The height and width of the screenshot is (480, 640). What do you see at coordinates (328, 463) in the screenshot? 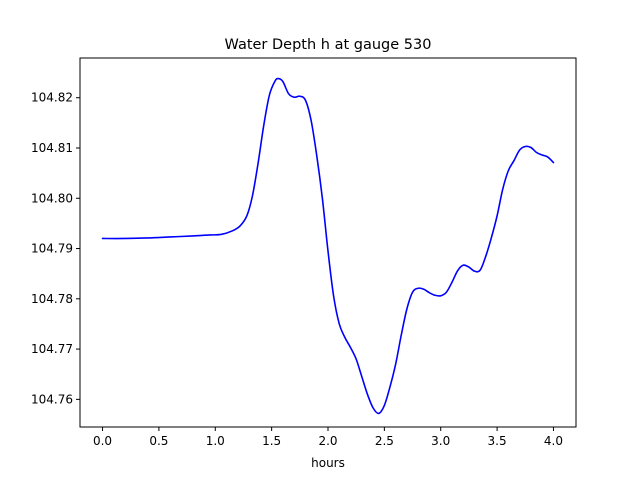
I see `x-axis-label: hours` at bounding box center [328, 463].